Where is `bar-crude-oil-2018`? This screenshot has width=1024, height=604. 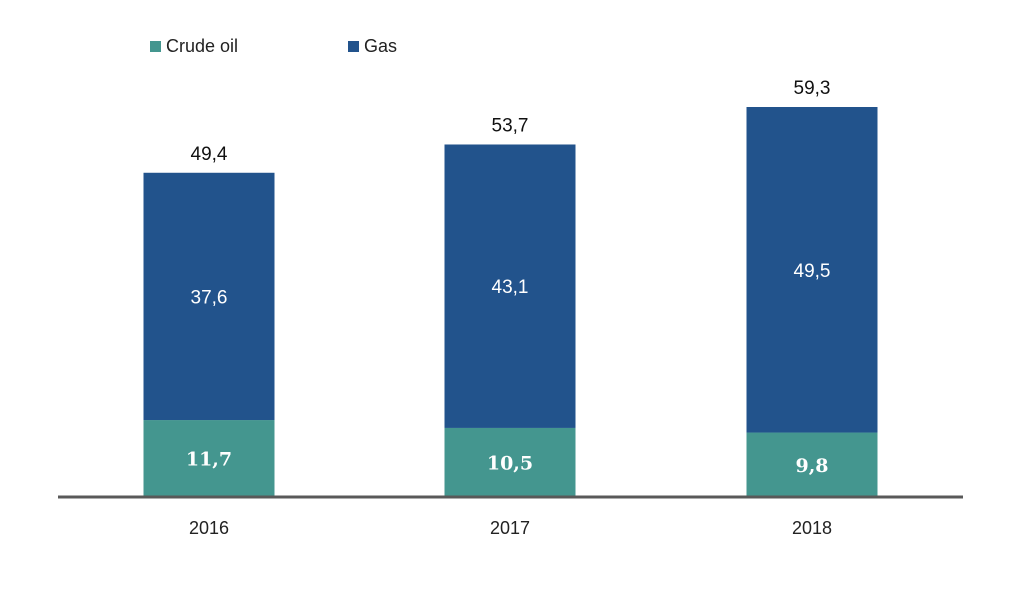 bar-crude-oil-2018 is located at coordinates (812, 464).